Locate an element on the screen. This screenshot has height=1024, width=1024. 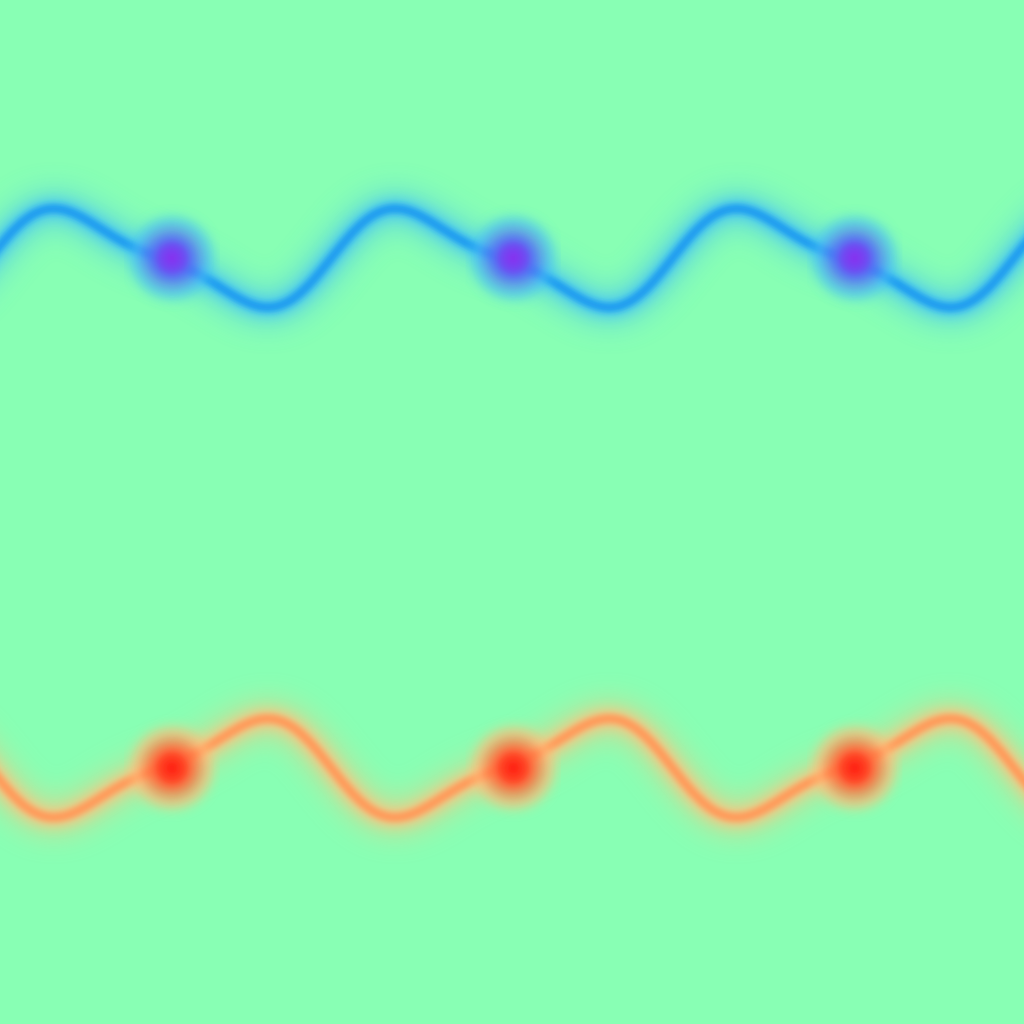
upper-shear-layer is located at coordinates (512, 258).